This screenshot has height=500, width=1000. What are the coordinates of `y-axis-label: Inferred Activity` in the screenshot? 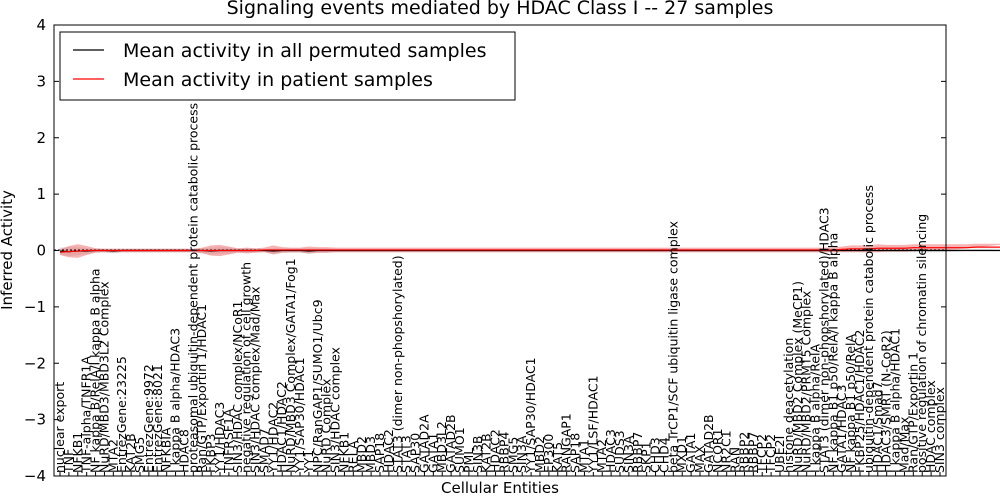 It's located at (8, 250).